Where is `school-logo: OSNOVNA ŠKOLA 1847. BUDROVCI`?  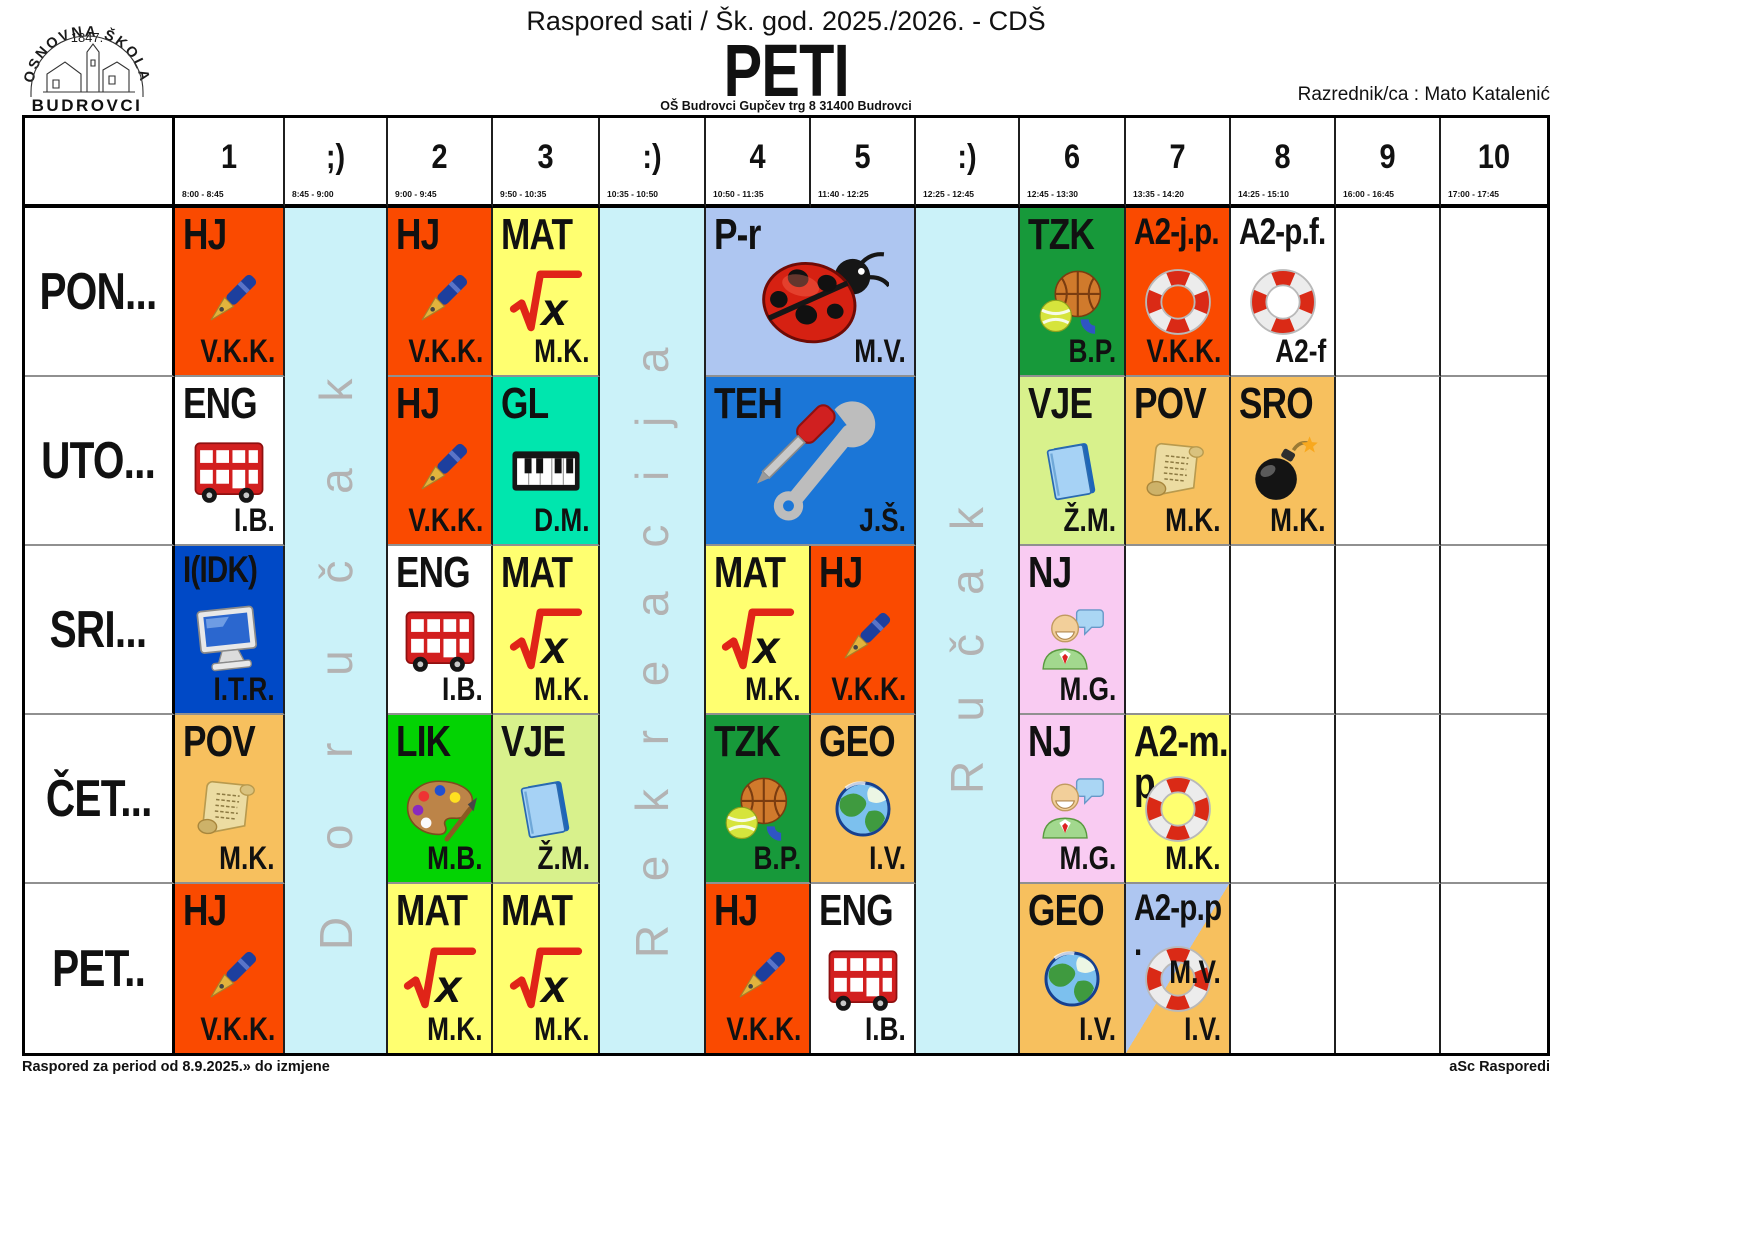
school-logo: OSNOVNA ŠKOLA 1847. BUDROVCI is located at coordinates (85, 69).